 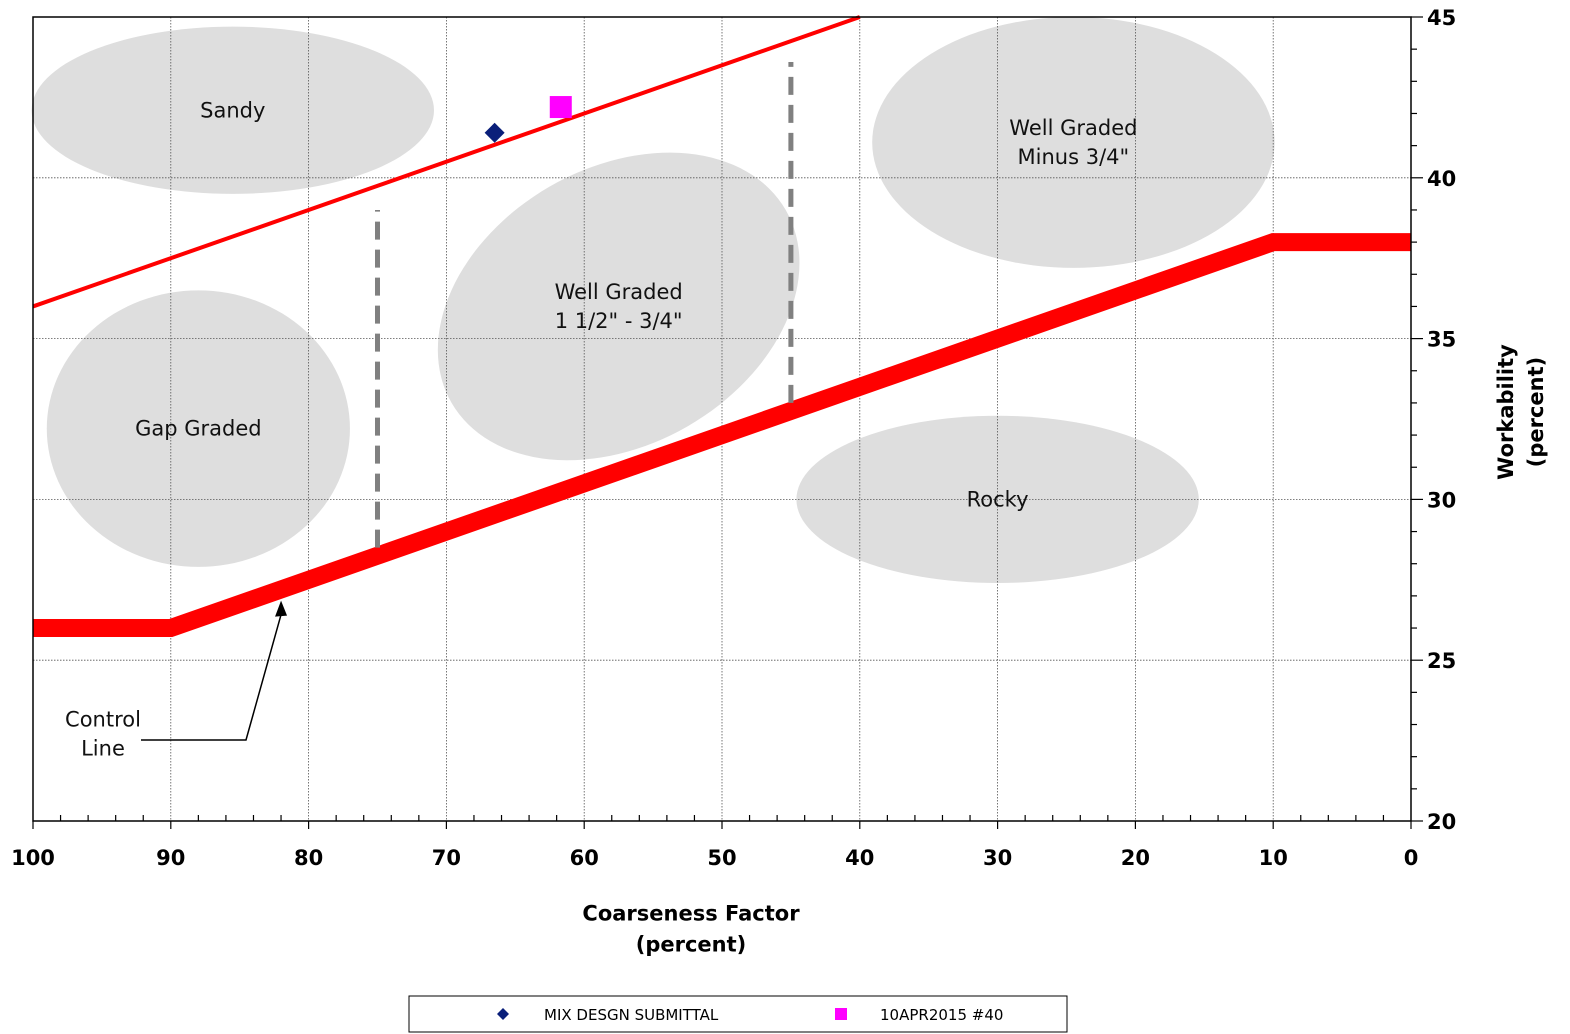 What do you see at coordinates (619, 321) in the screenshot?
I see `zone-label-line: 1 1/2" - 3/4"` at bounding box center [619, 321].